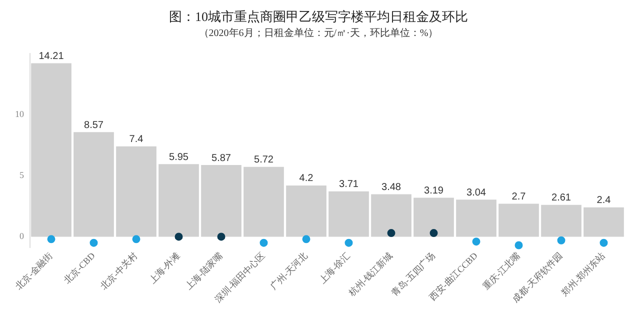 This screenshot has width=641, height=320. What do you see at coordinates (179, 157) in the screenshot?
I see `data-label: 5.95` at bounding box center [179, 157].